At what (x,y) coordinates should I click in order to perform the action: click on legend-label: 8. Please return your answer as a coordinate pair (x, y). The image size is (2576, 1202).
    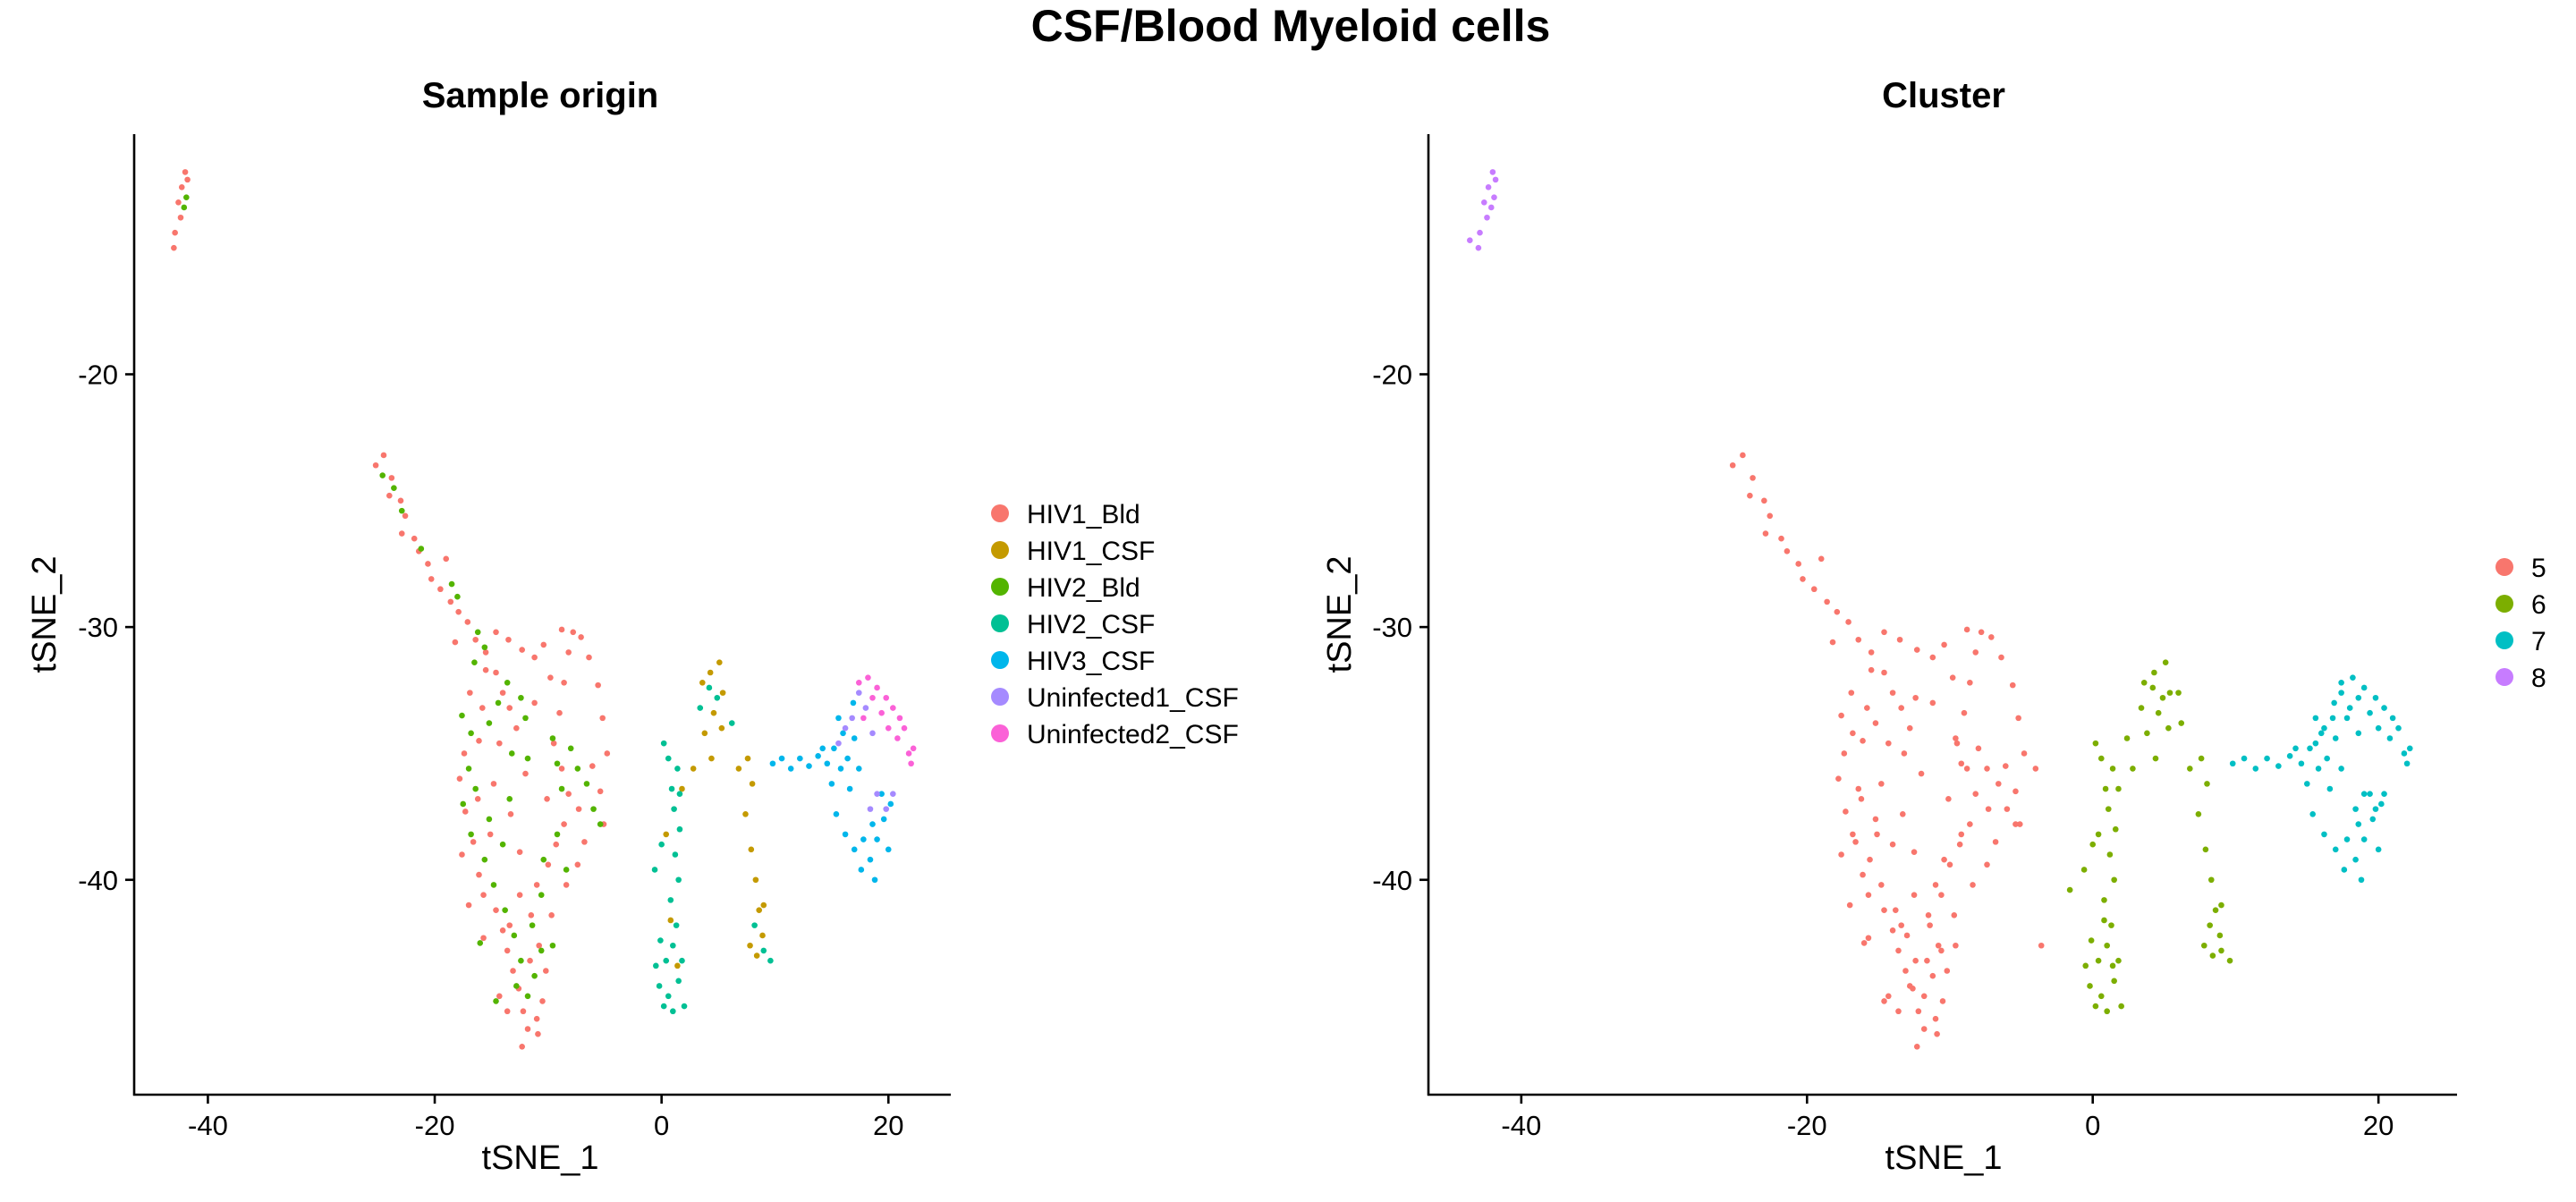
    Looking at the image, I should click on (2538, 678).